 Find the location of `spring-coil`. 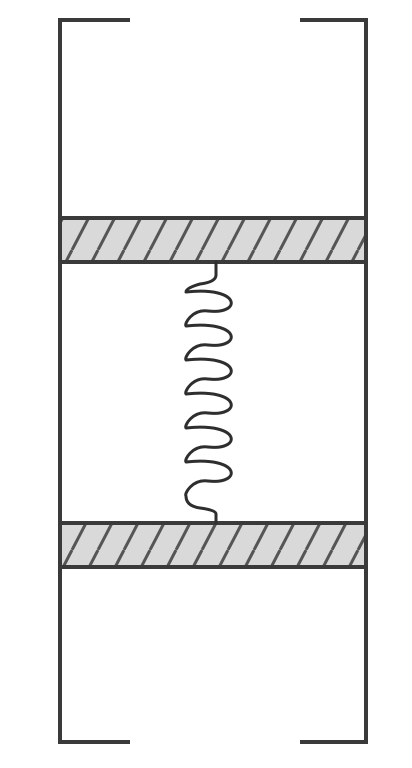

spring-coil is located at coordinates (208, 392).